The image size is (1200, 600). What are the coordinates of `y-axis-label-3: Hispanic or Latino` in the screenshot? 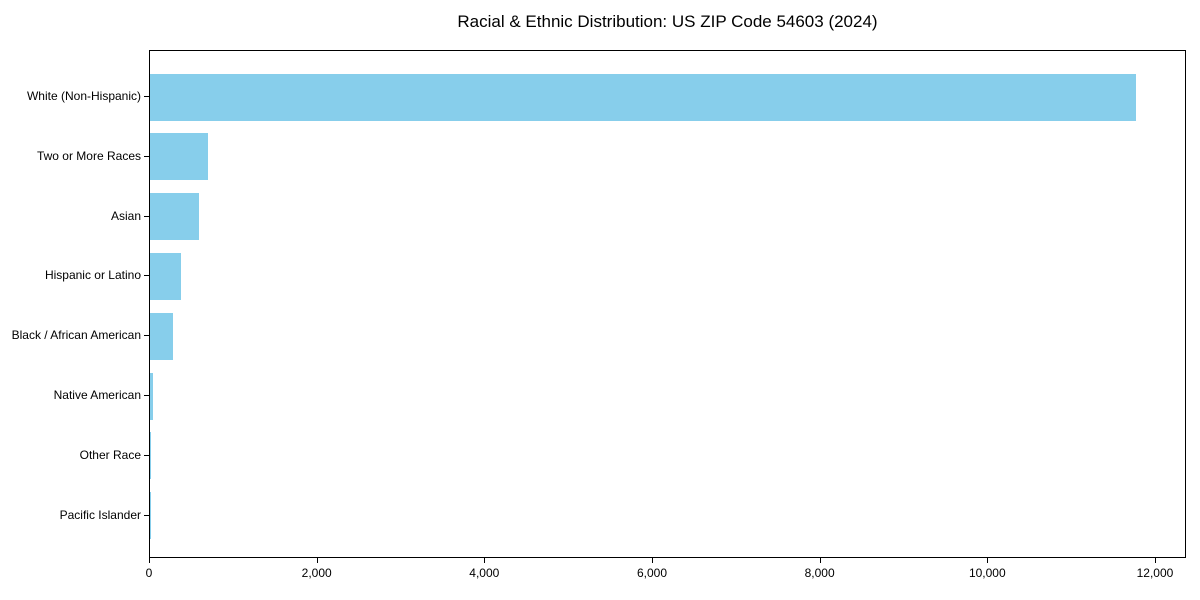 It's located at (92, 275).